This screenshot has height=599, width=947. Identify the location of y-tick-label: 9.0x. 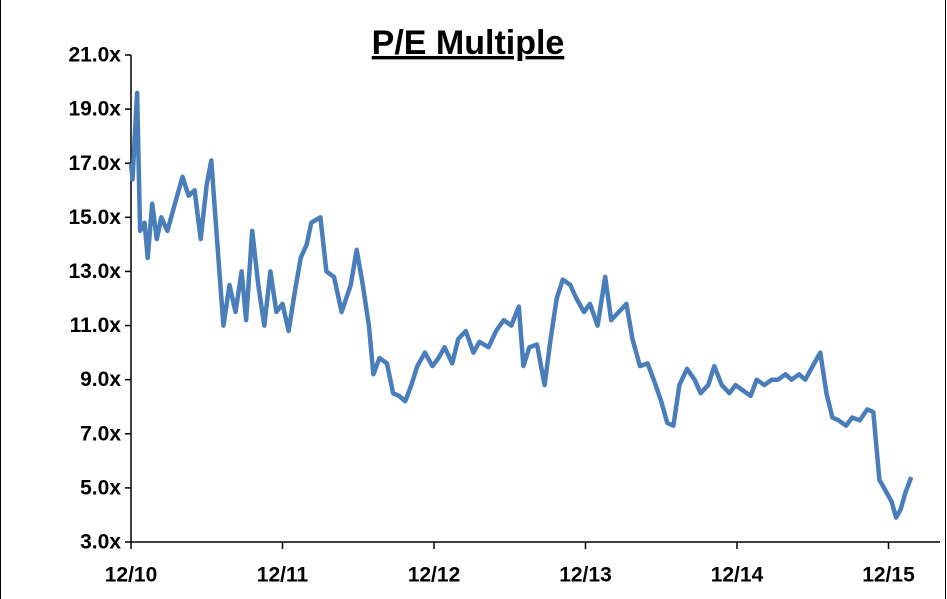
(100, 379).